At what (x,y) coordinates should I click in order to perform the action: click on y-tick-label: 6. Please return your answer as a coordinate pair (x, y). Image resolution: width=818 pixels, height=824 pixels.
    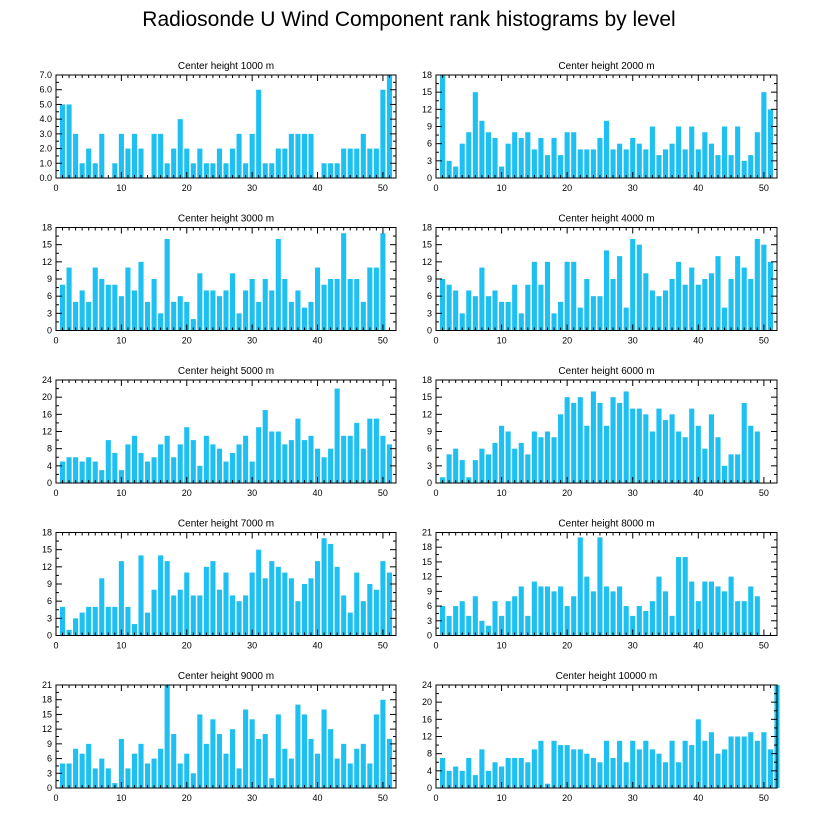
    Looking at the image, I should click on (429, 449).